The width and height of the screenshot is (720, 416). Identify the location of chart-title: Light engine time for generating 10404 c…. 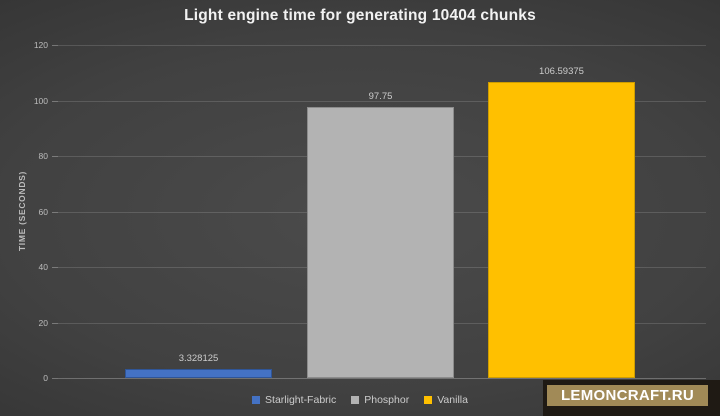
(360, 15).